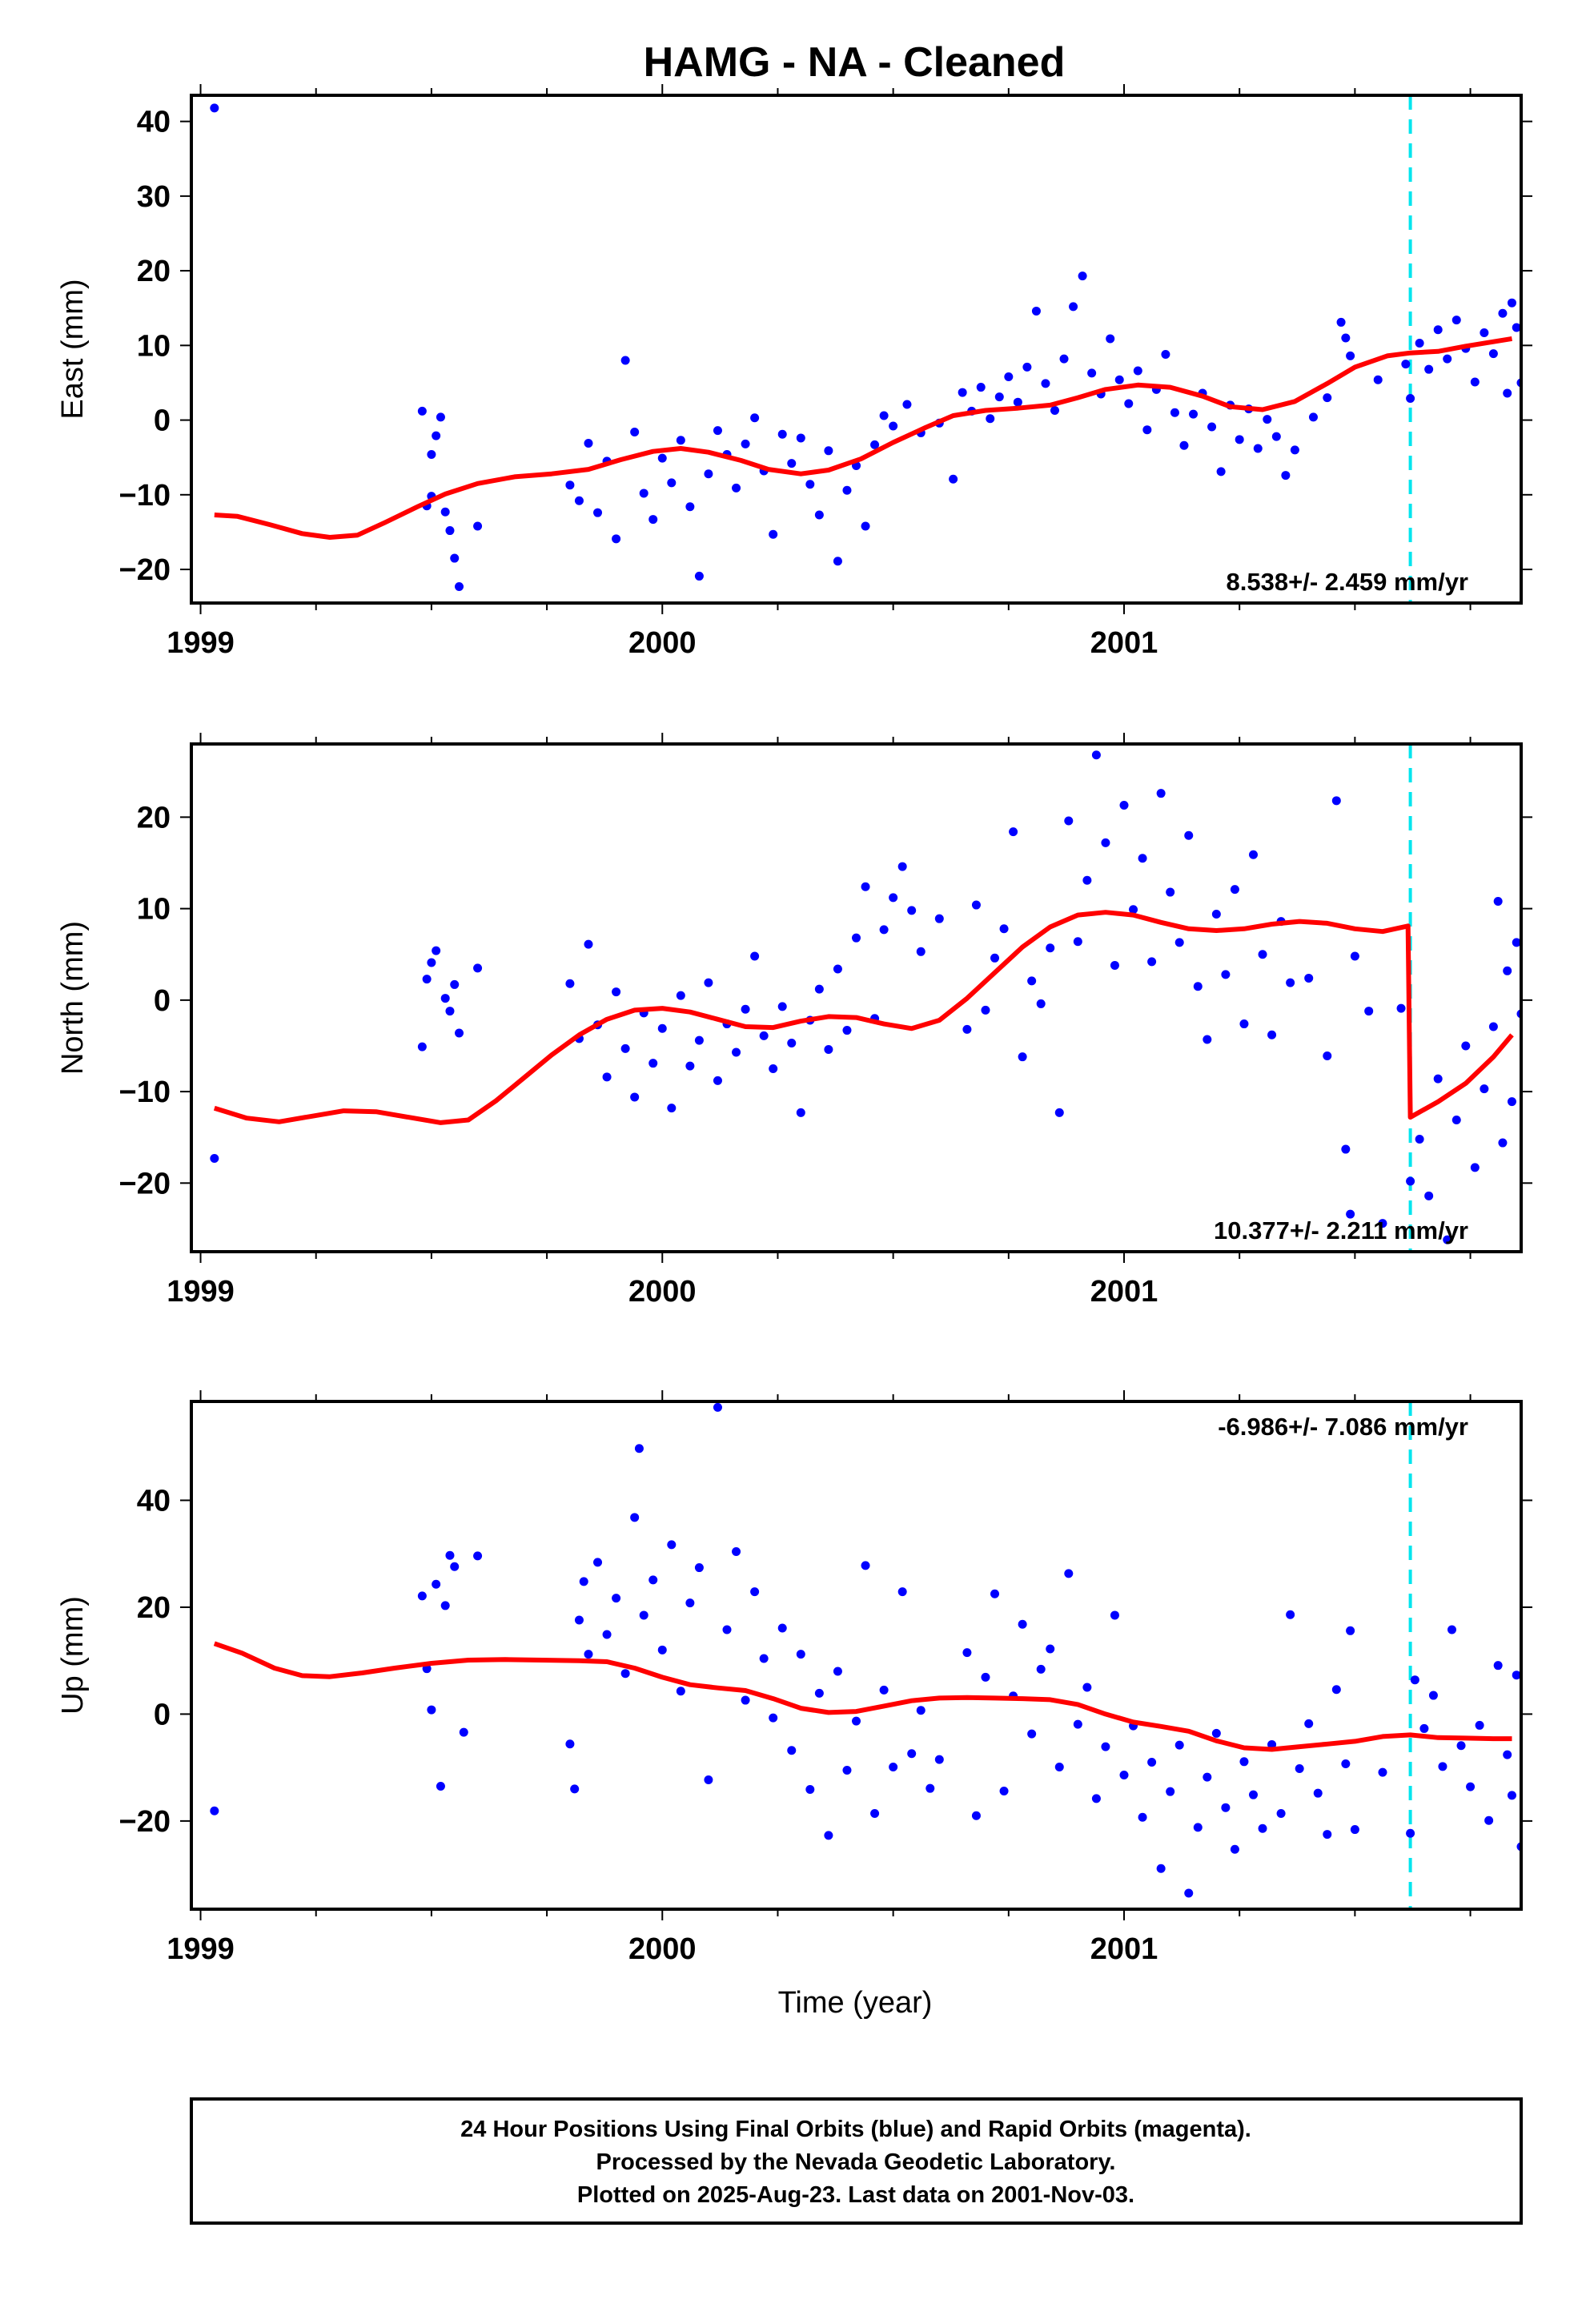 Image resolution: width=1582 pixels, height=2324 pixels. I want to click on east-y-tick-label: 20, so click(154, 271).